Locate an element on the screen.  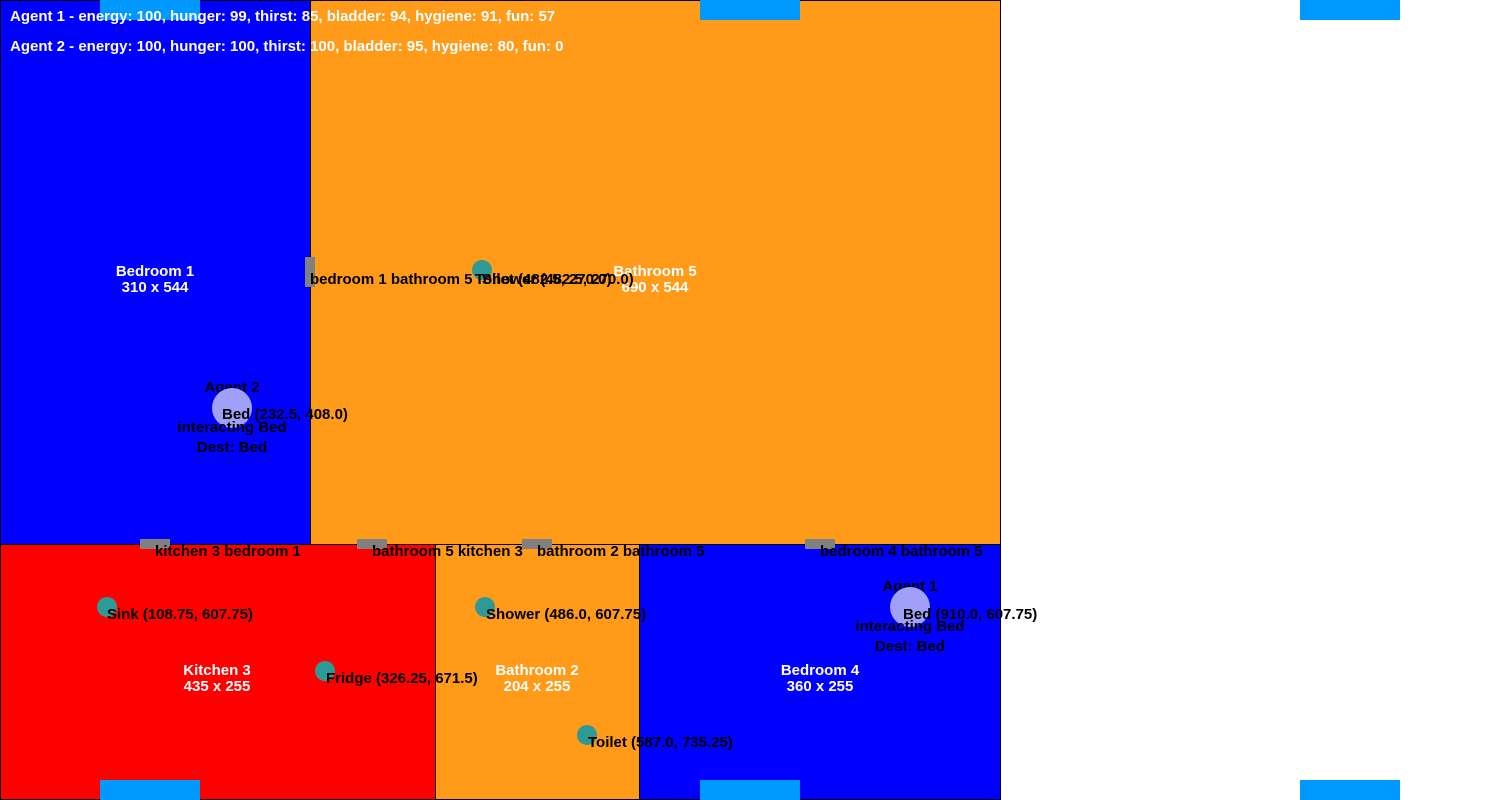
agent-2-state: interacting Bed is located at coordinates (232, 427).